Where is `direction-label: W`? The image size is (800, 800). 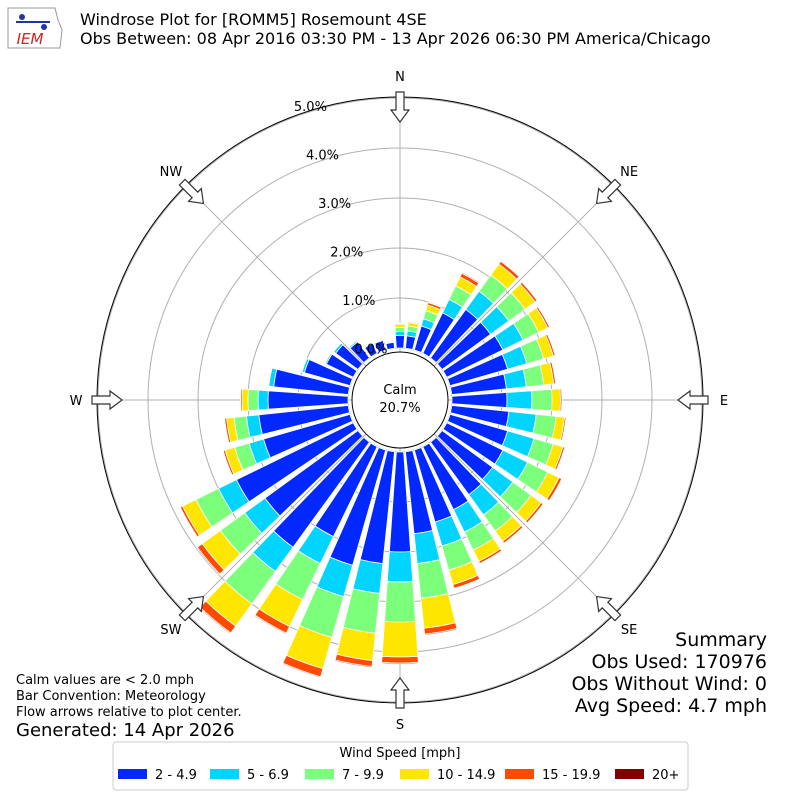
direction-label: W is located at coordinates (76, 401).